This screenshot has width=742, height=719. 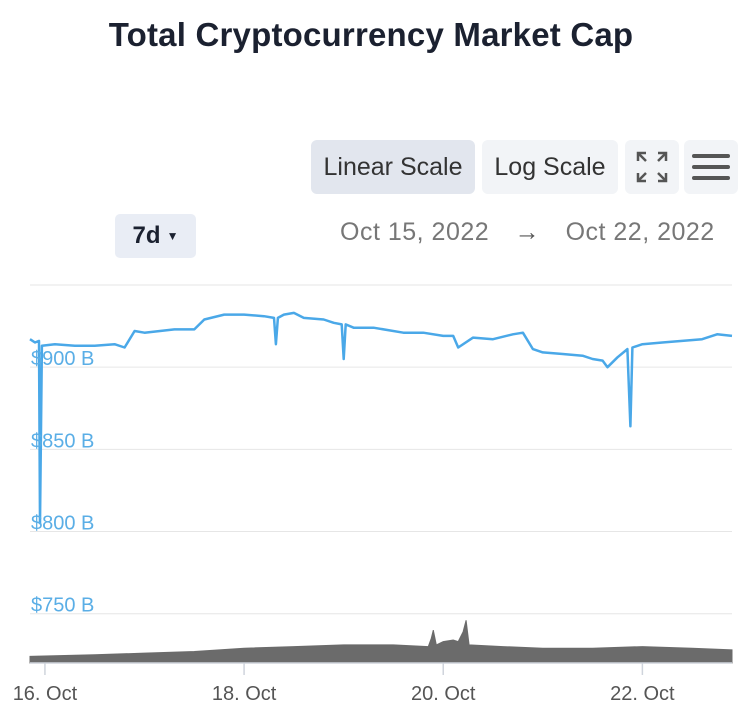 I want to click on hamburger-menu-icon, so click(x=711, y=167).